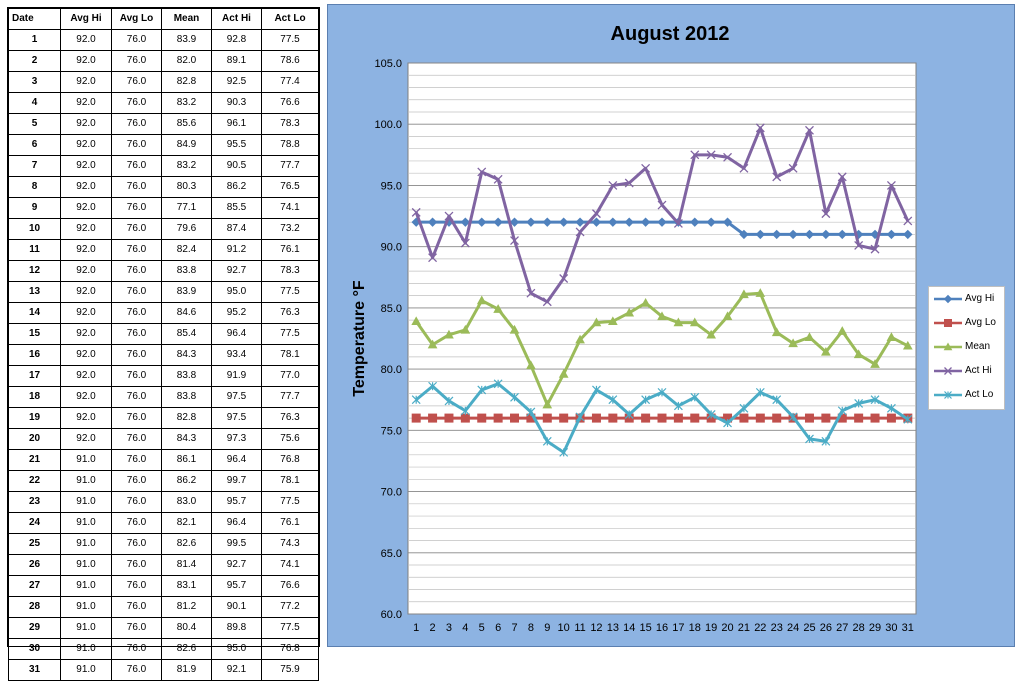 This screenshot has height=681, width=1019. Describe the element at coordinates (186, 229) in the screenshot. I see `cell-mean: 79.6` at that location.